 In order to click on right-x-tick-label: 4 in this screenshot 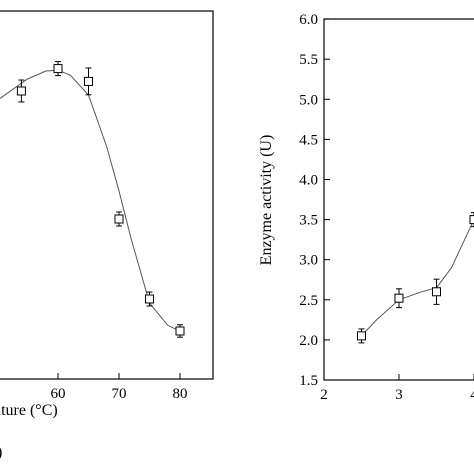, I will do `click(472, 395)`.